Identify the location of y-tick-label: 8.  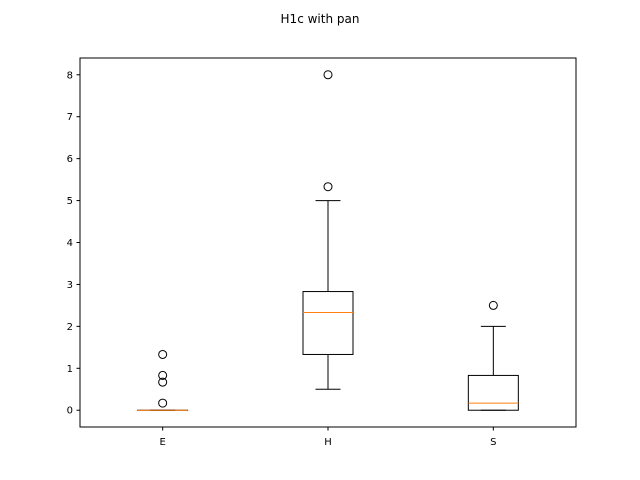
(70, 75).